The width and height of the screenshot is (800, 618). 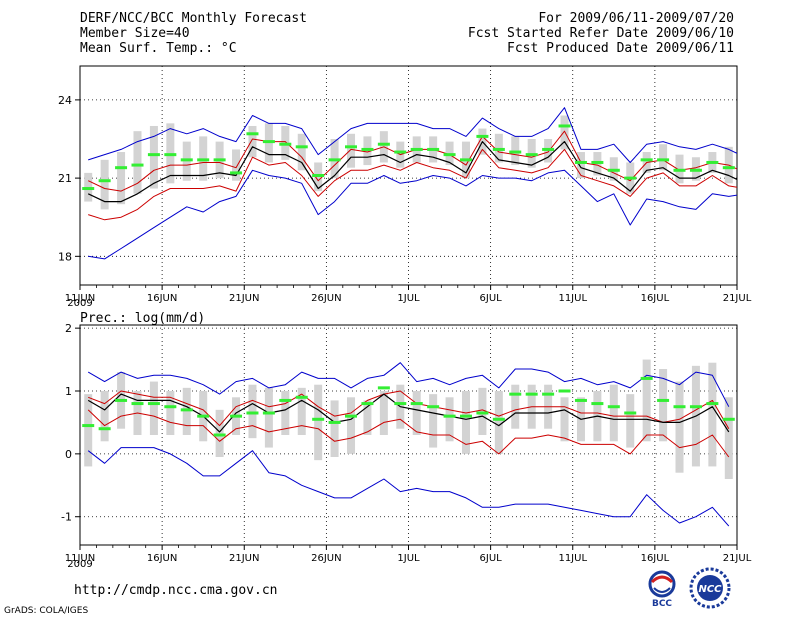 I want to click on y-tick-label: 18, so click(x=65, y=256).